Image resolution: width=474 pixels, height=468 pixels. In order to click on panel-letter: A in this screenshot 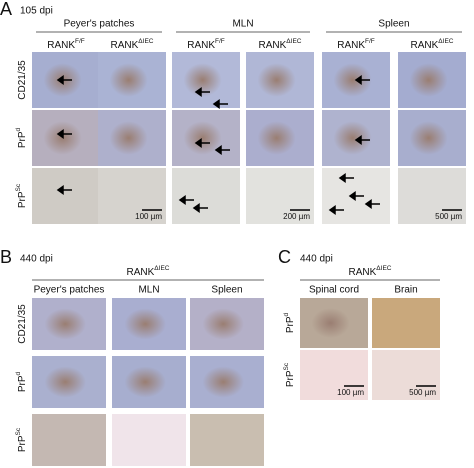, I will do `click(6, 9)`.